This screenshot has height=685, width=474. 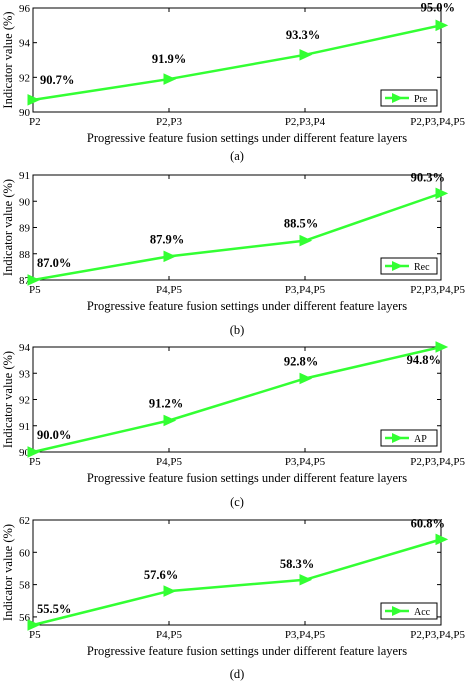 I want to click on x-tick-label: P2, so click(x=35, y=122).